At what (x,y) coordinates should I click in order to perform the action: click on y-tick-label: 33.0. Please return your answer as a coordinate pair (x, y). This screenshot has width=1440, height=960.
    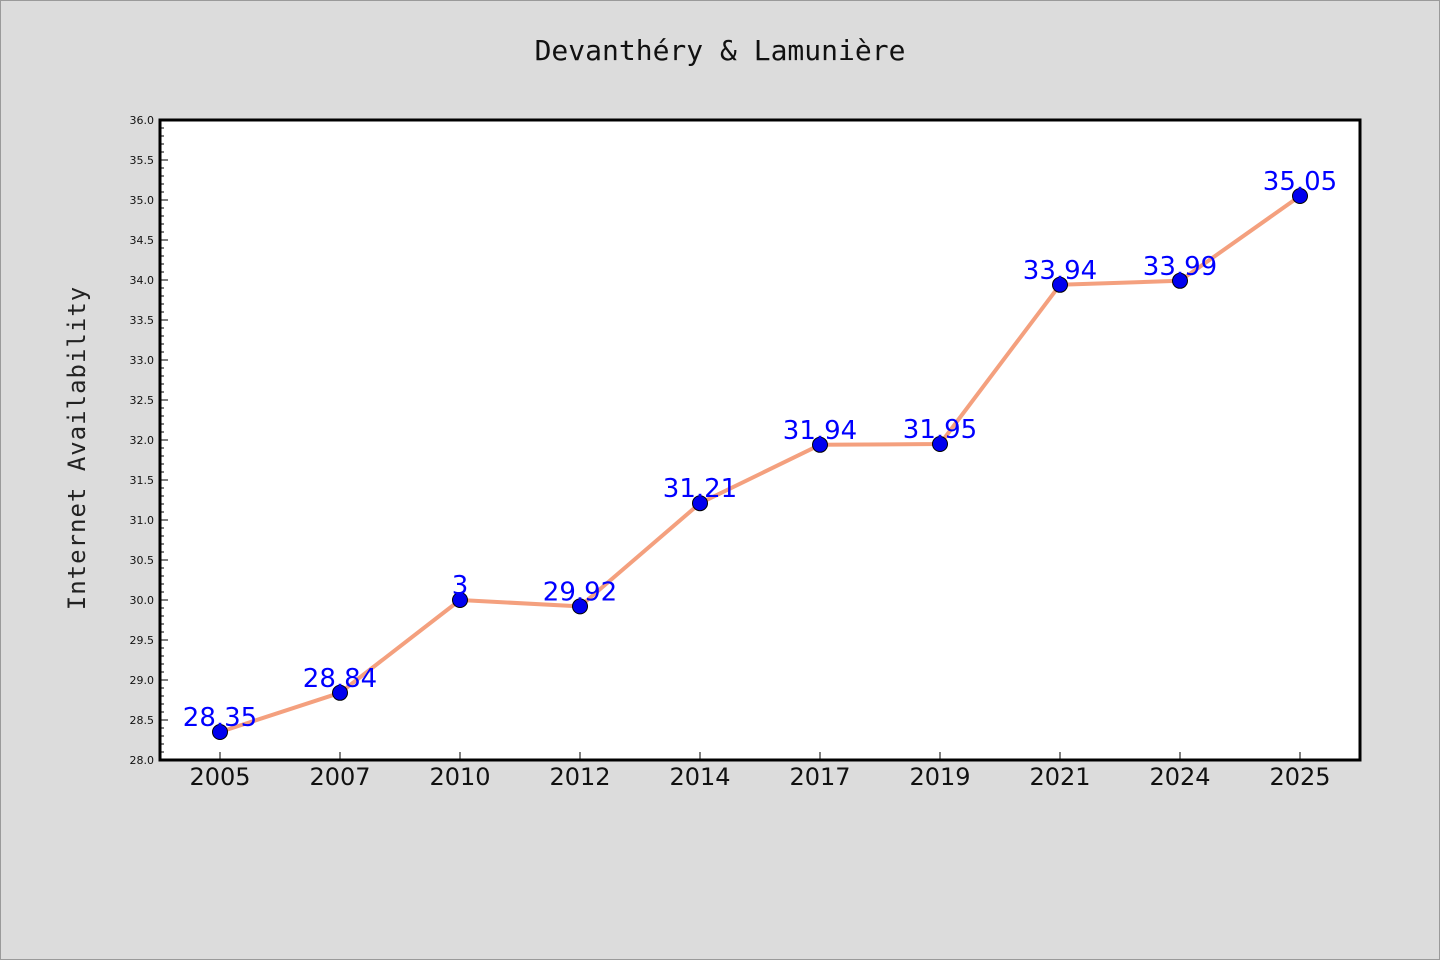
    Looking at the image, I should click on (142, 360).